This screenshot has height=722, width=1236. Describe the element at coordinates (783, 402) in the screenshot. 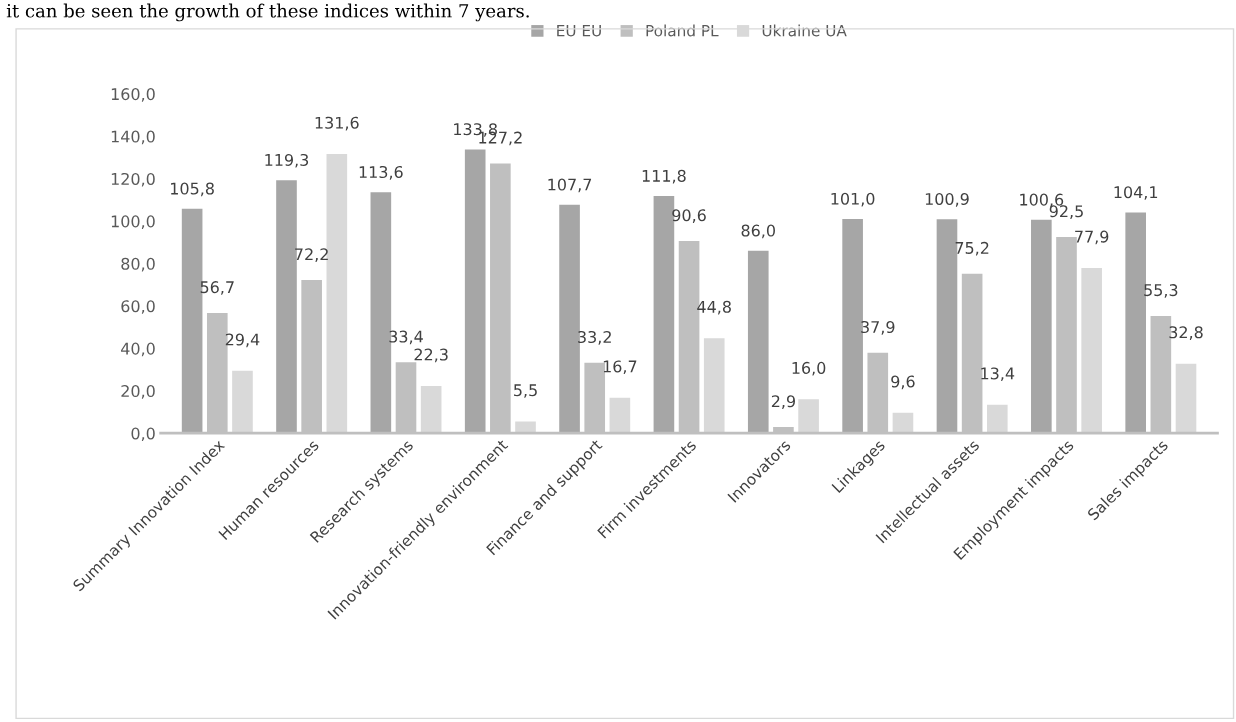

I see `data-label: 2,9` at that location.